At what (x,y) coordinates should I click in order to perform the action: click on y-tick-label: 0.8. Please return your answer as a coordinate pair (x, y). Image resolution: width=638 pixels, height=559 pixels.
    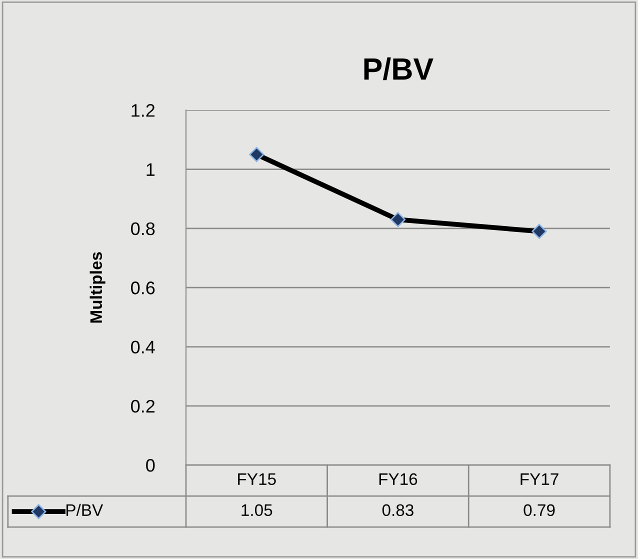
    Looking at the image, I should click on (143, 229).